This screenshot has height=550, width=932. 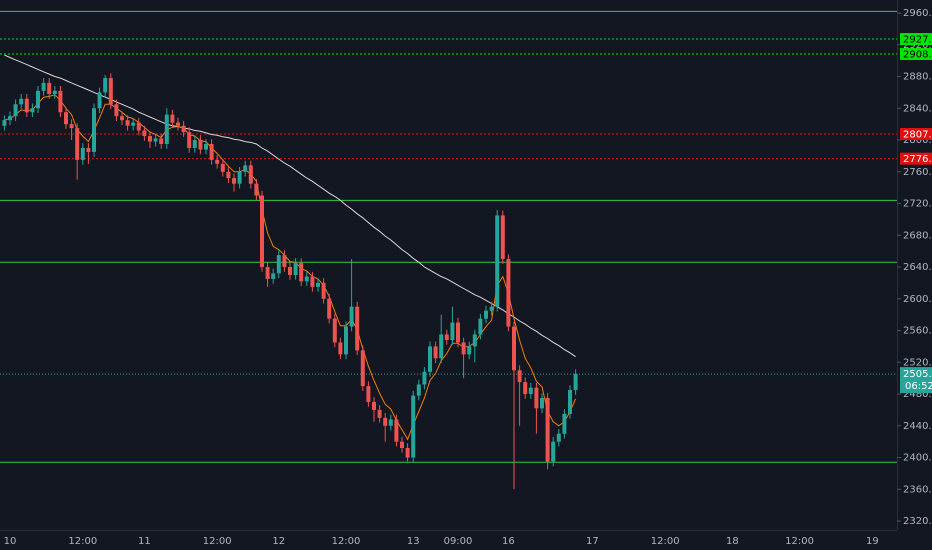 What do you see at coordinates (917, 299) in the screenshot?
I see `y-tick-label: 2600.0` at bounding box center [917, 299].